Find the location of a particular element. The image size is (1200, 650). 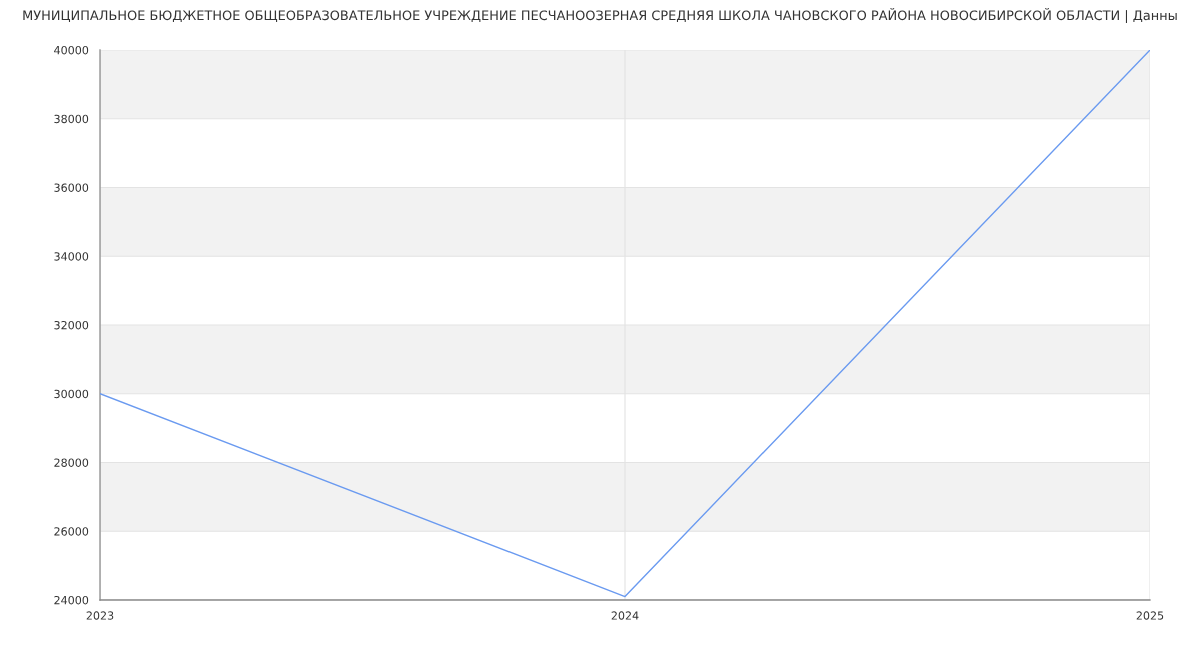

y-tick-label: 26000 is located at coordinates (71, 531).